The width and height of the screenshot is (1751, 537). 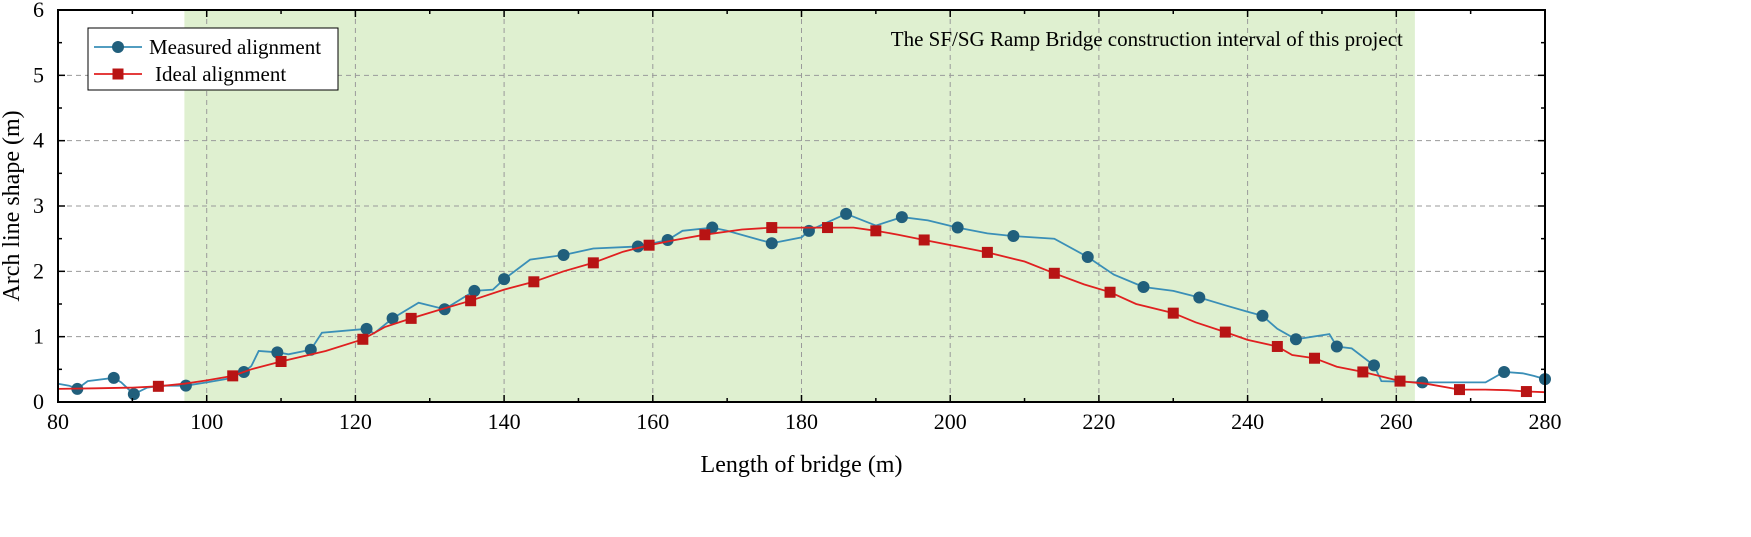 I want to click on y-tick-label: 6, so click(x=38, y=11).